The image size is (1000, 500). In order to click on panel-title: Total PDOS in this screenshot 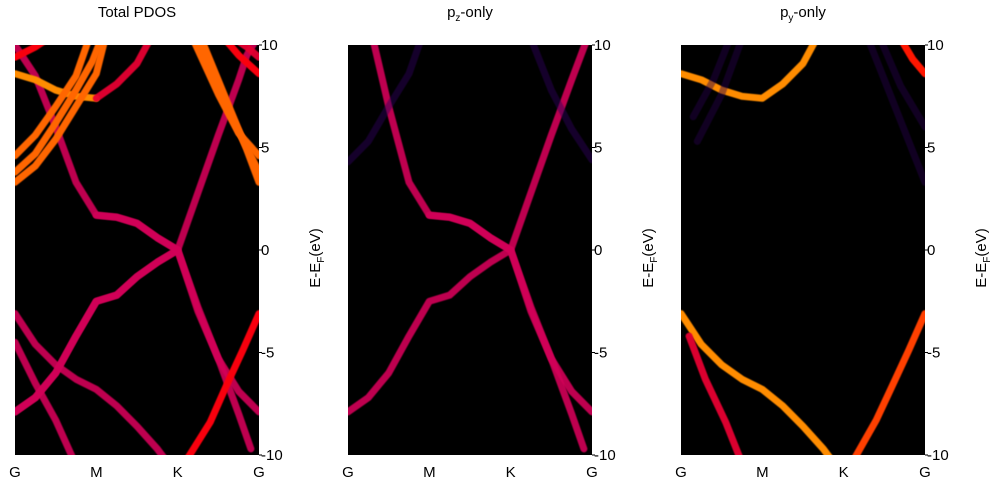, I will do `click(137, 12)`.